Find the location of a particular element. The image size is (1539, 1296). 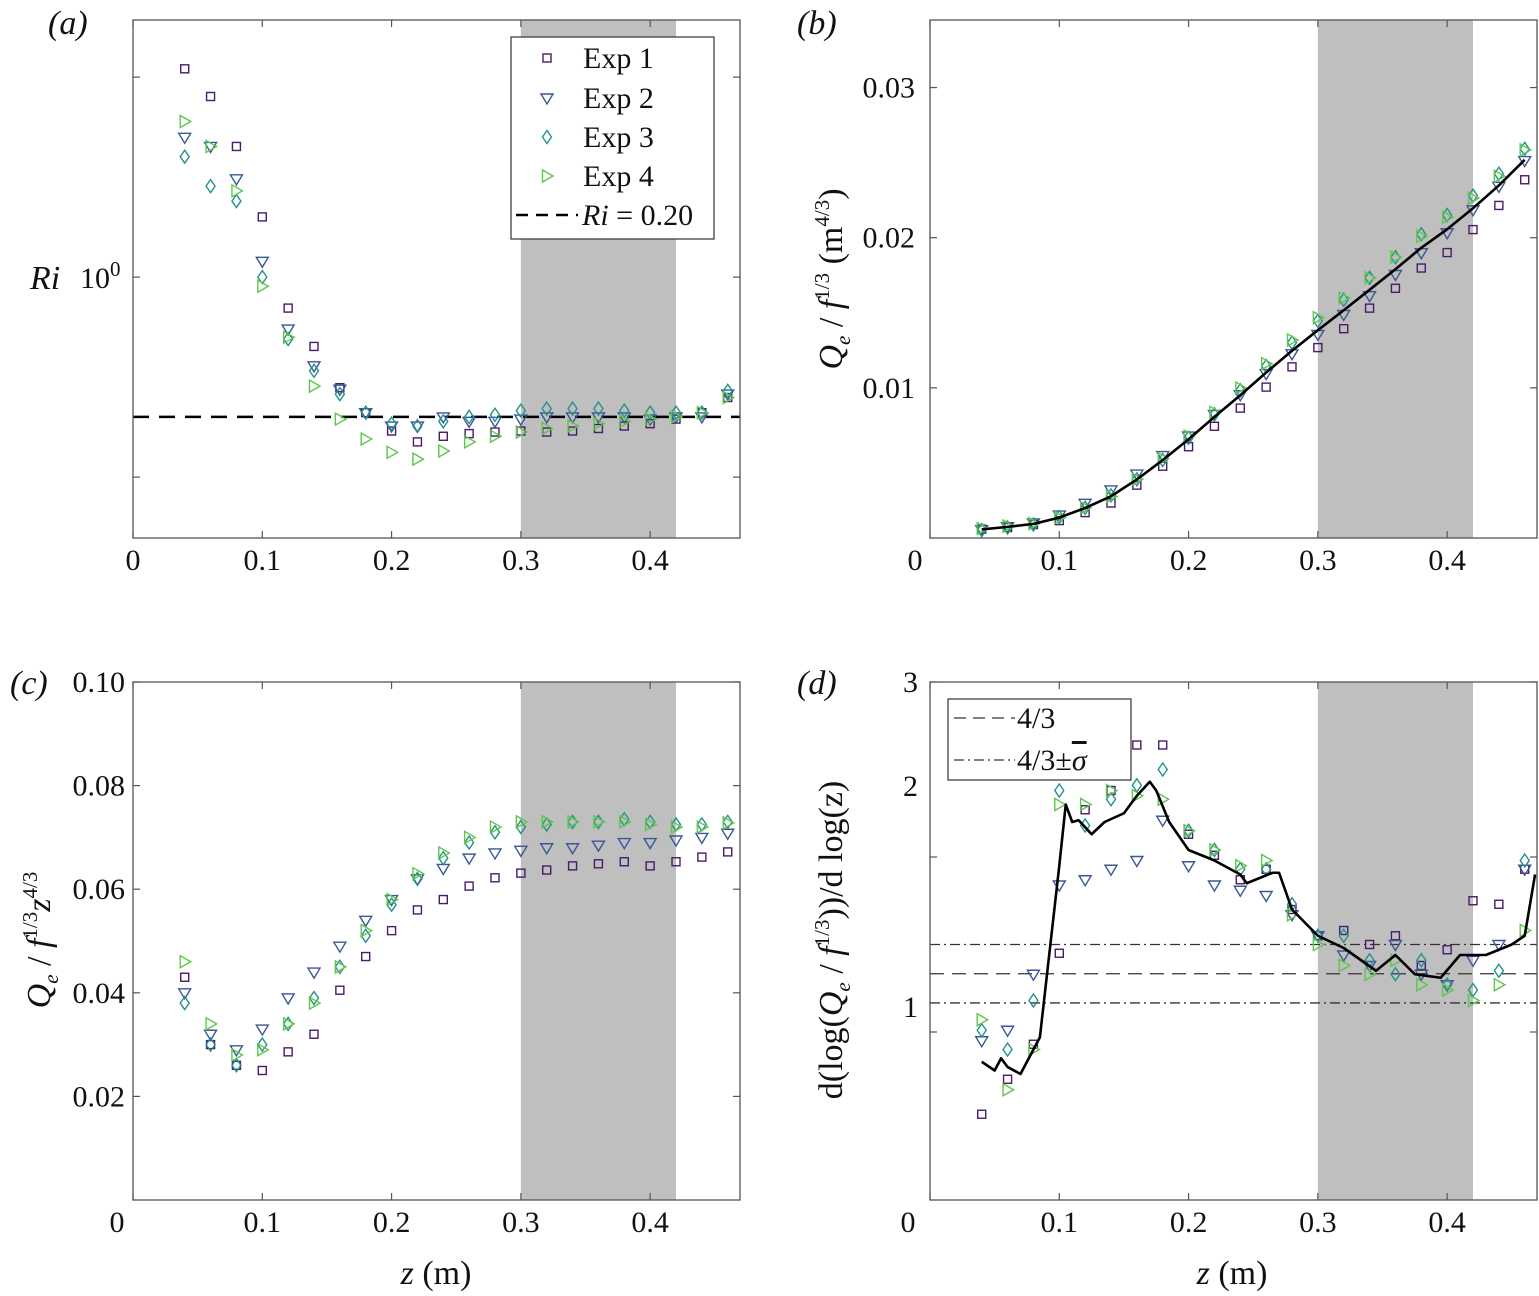

x-tick-label: 0.3 is located at coordinates (521, 1222).